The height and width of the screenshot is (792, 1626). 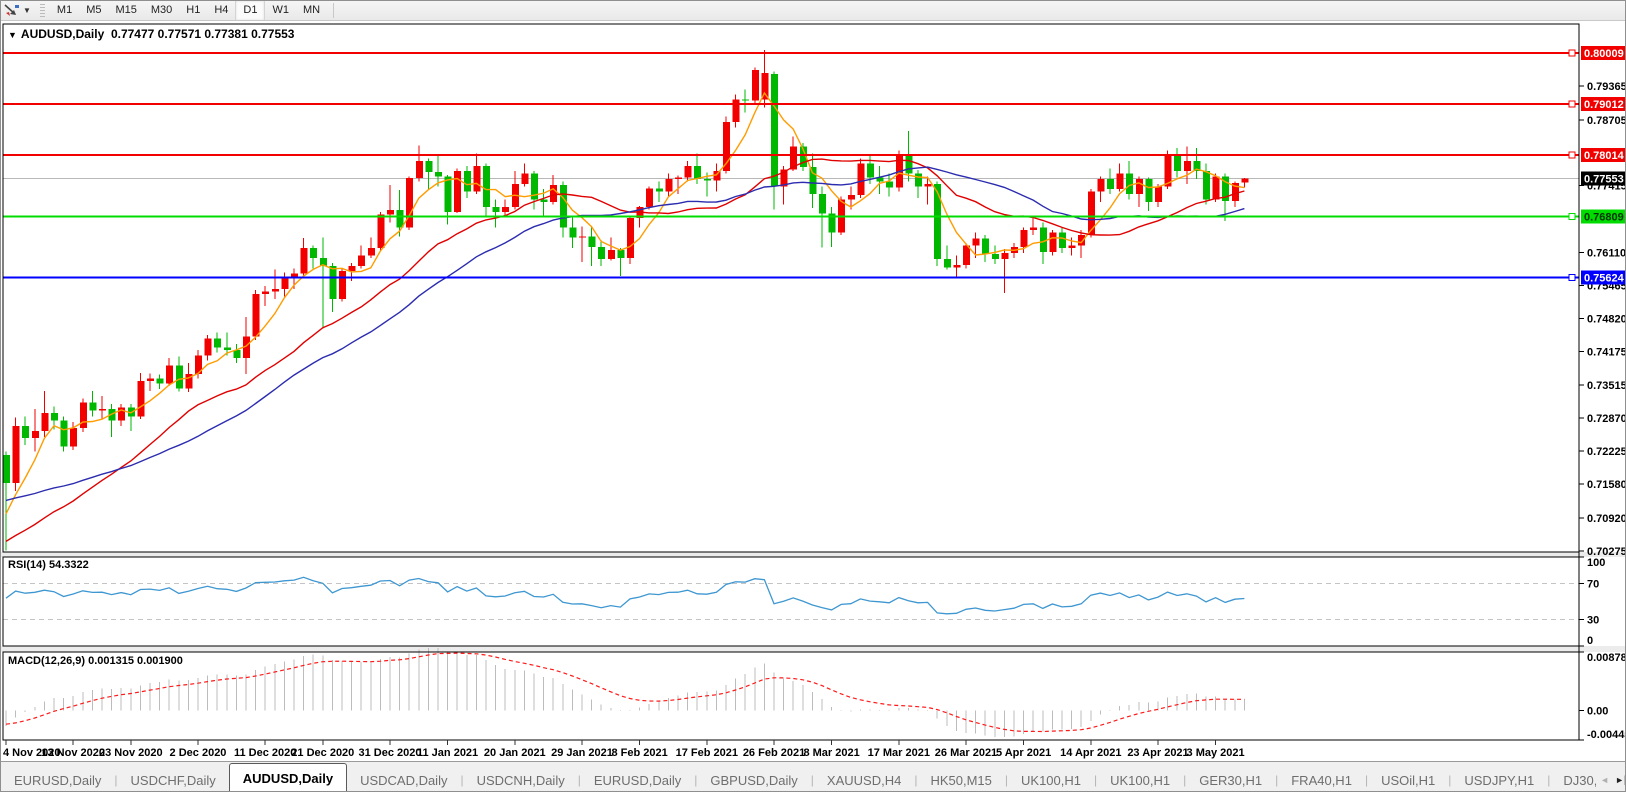 I want to click on toolbar-grip, so click(x=42, y=10).